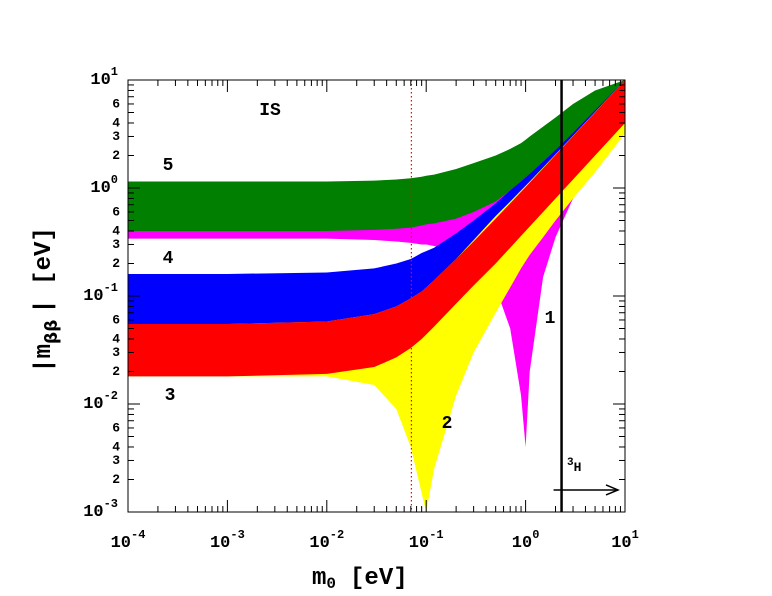  Describe the element at coordinates (128, 540) in the screenshot. I see `tick-label: 10⁻⁴` at that location.